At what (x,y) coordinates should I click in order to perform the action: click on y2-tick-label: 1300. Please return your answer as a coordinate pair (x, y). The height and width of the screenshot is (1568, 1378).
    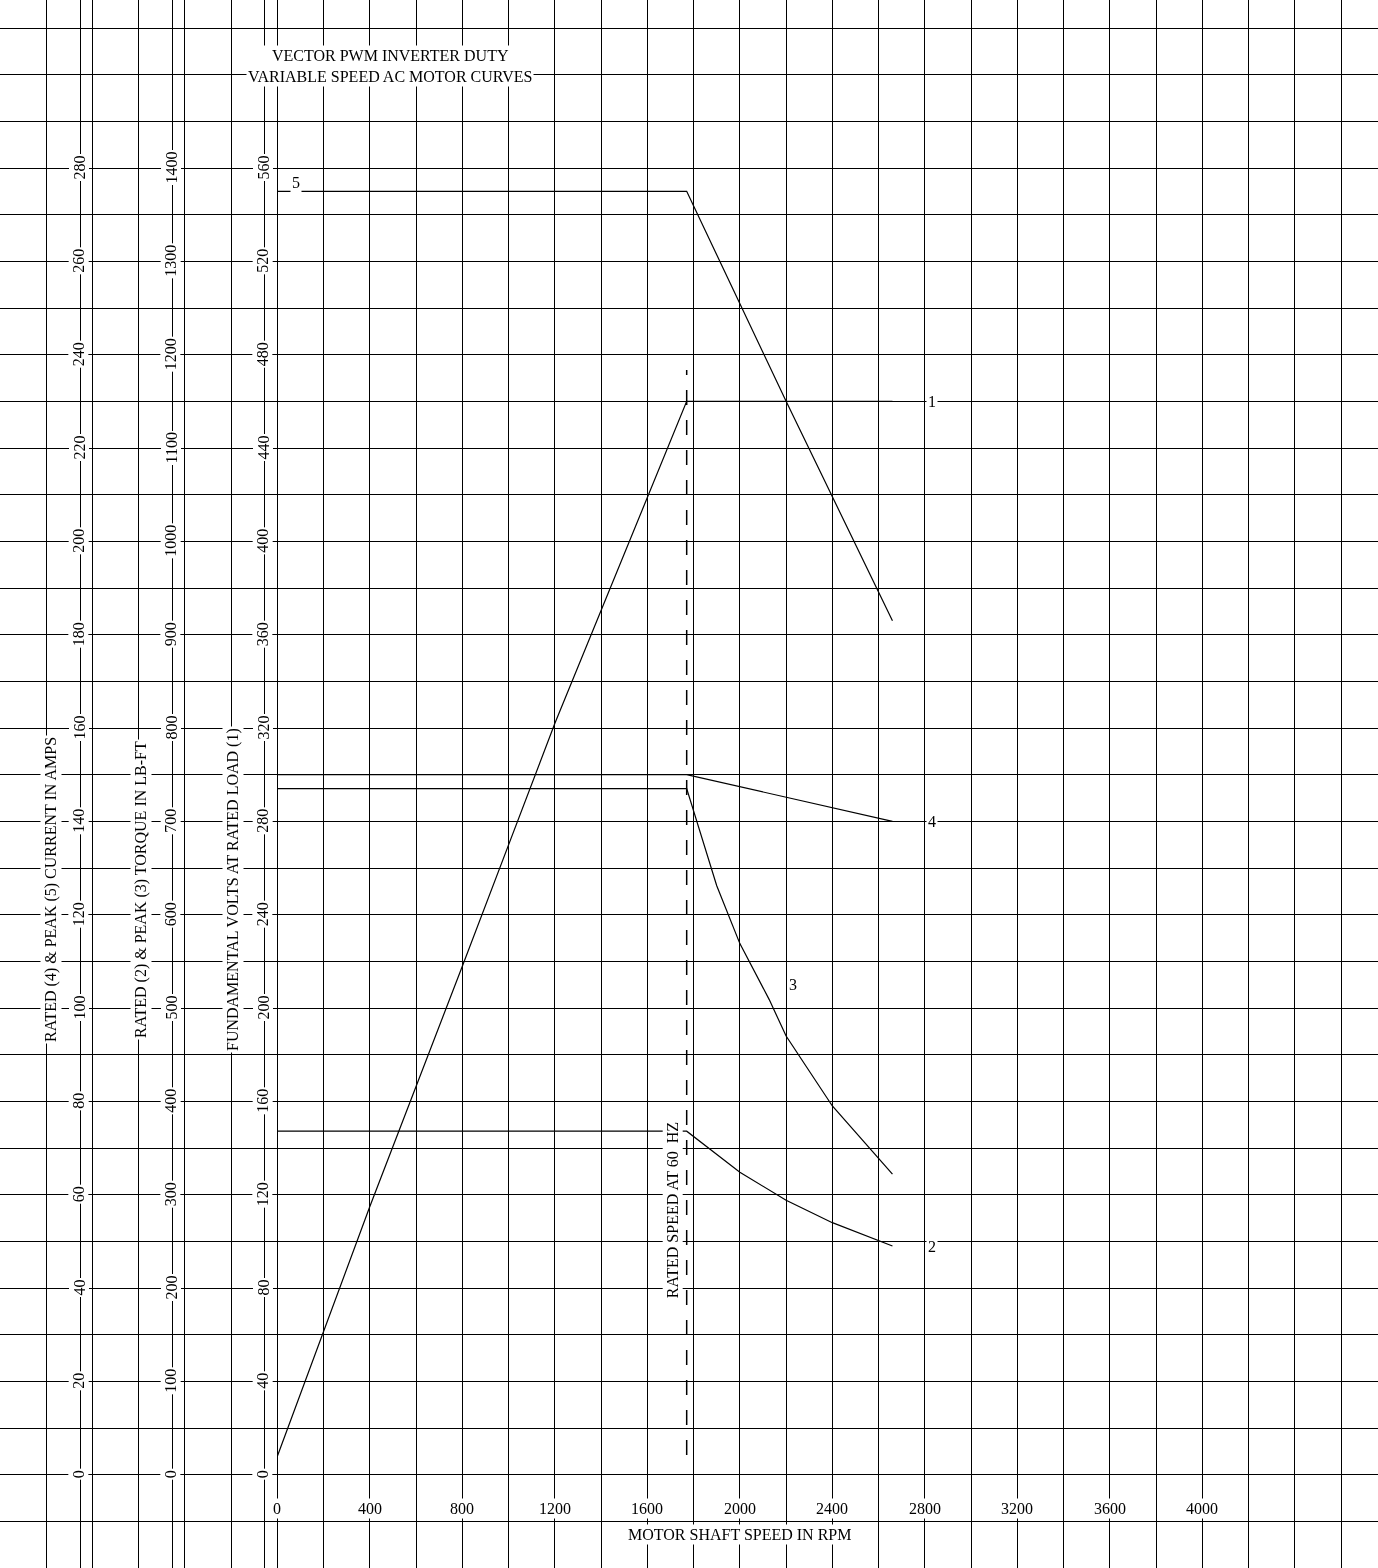
    Looking at the image, I should click on (171, 260).